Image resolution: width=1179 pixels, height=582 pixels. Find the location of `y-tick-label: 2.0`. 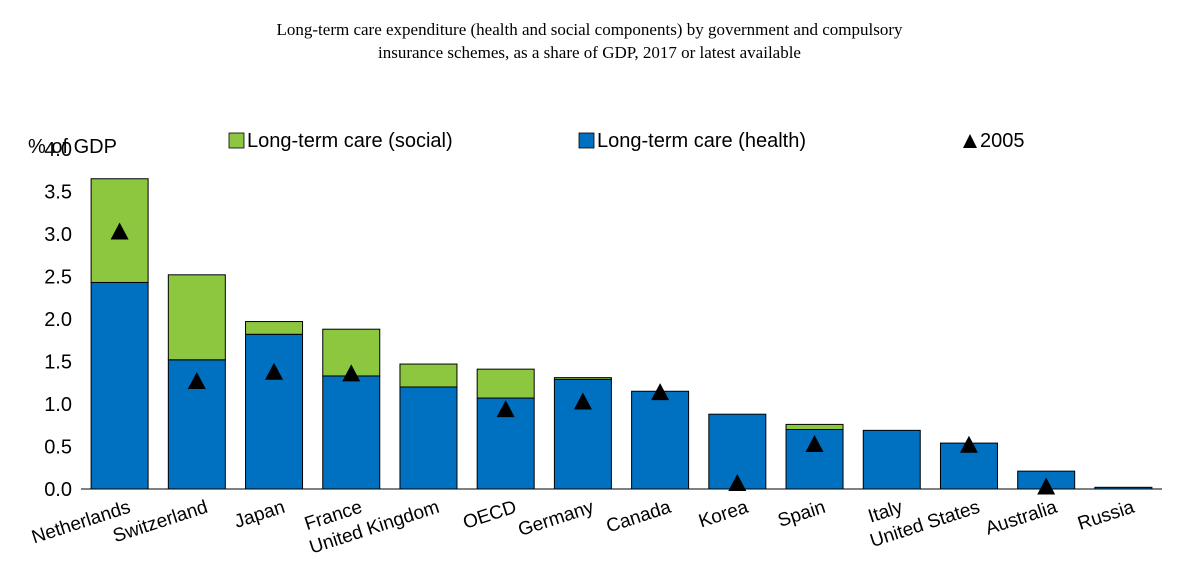

y-tick-label: 2.0 is located at coordinates (58, 320).